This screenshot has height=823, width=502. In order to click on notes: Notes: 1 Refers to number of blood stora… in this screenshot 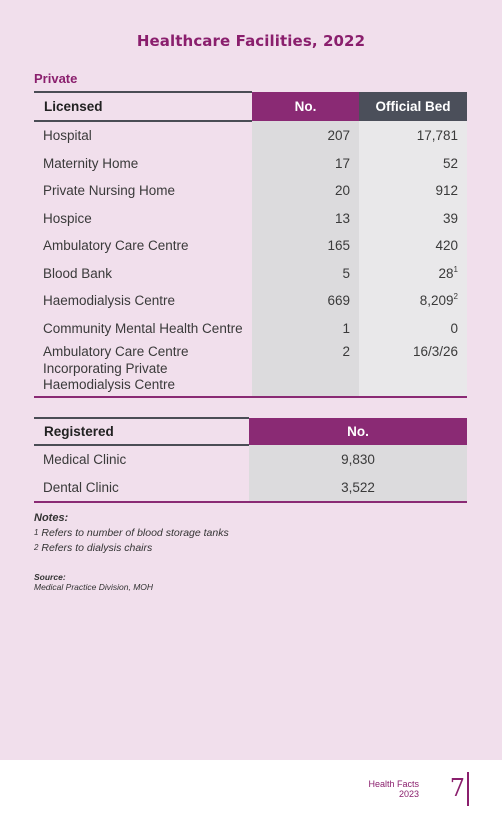, I will do `click(131, 534)`.